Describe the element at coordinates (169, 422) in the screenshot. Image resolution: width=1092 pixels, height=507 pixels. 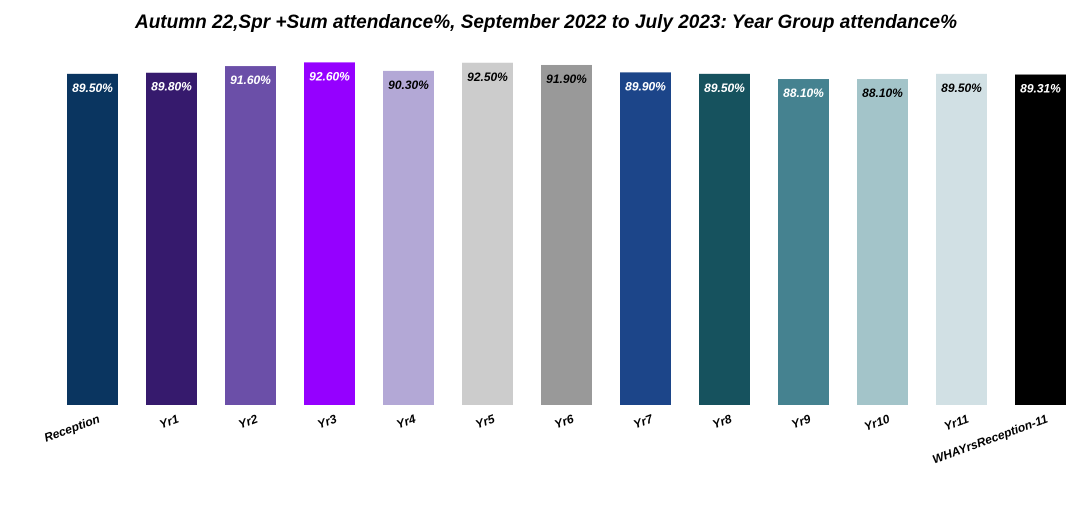
I see `x-tick-label-yr1: Yr1` at that location.